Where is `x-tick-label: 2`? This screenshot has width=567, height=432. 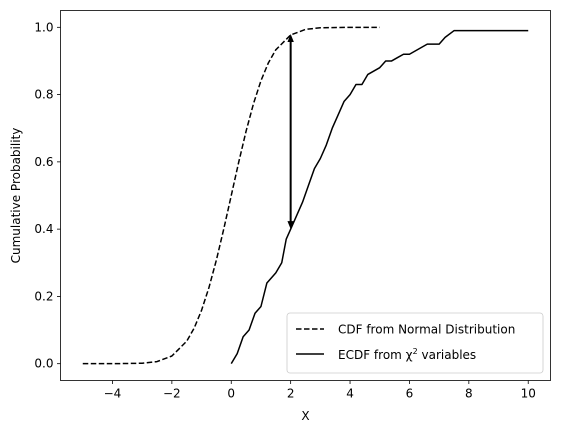 x-tick-label: 2 is located at coordinates (291, 394).